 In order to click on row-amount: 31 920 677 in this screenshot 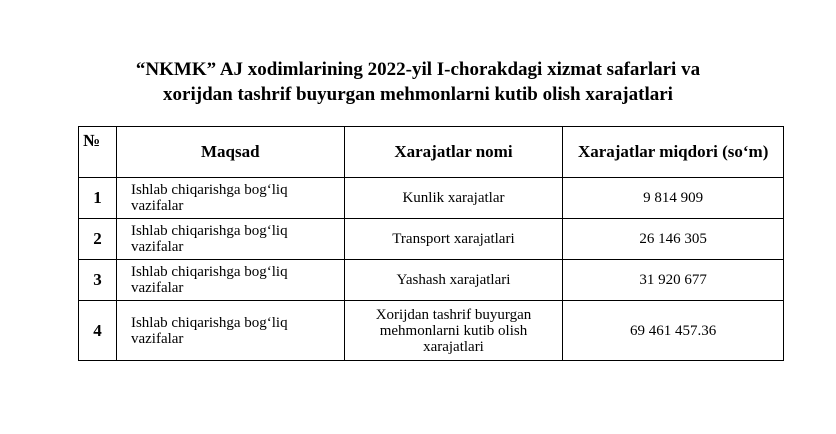, I will do `click(673, 280)`.